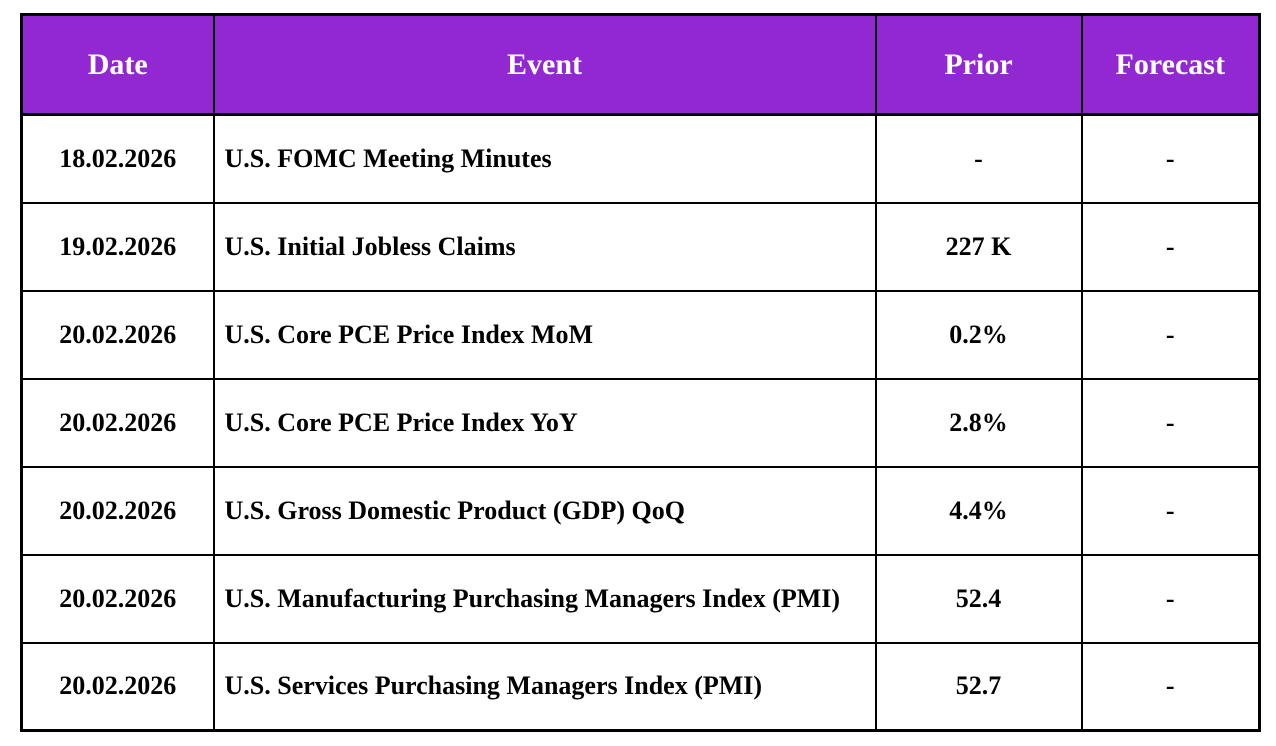 Image resolution: width=1276 pixels, height=746 pixels. I want to click on cell-prior: 0.2%, so click(978, 334).